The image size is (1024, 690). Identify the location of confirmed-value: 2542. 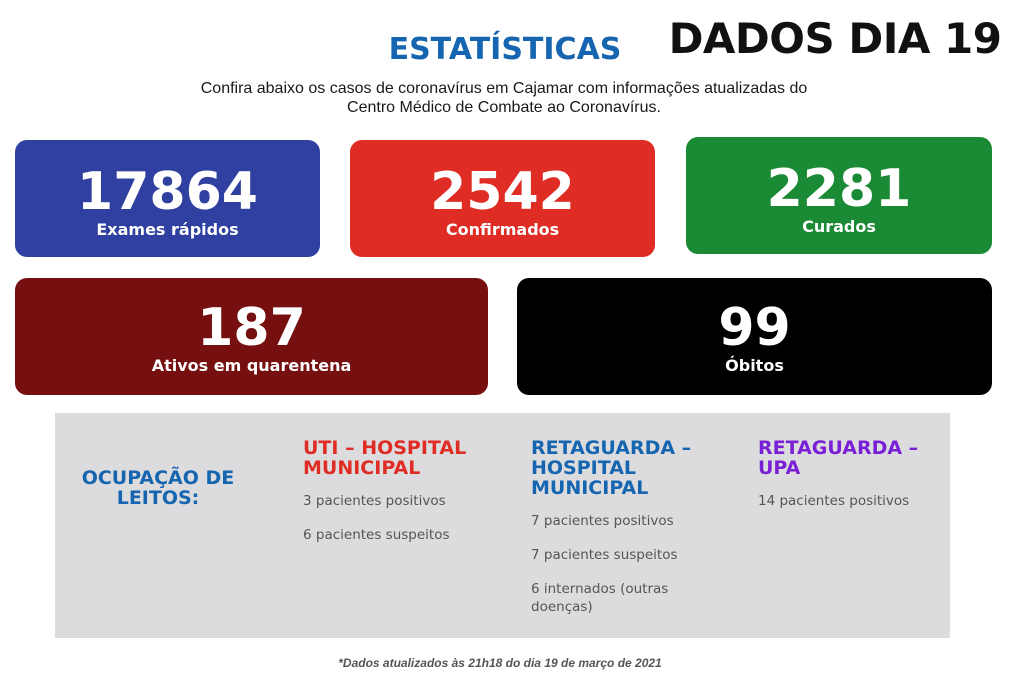
(502, 192).